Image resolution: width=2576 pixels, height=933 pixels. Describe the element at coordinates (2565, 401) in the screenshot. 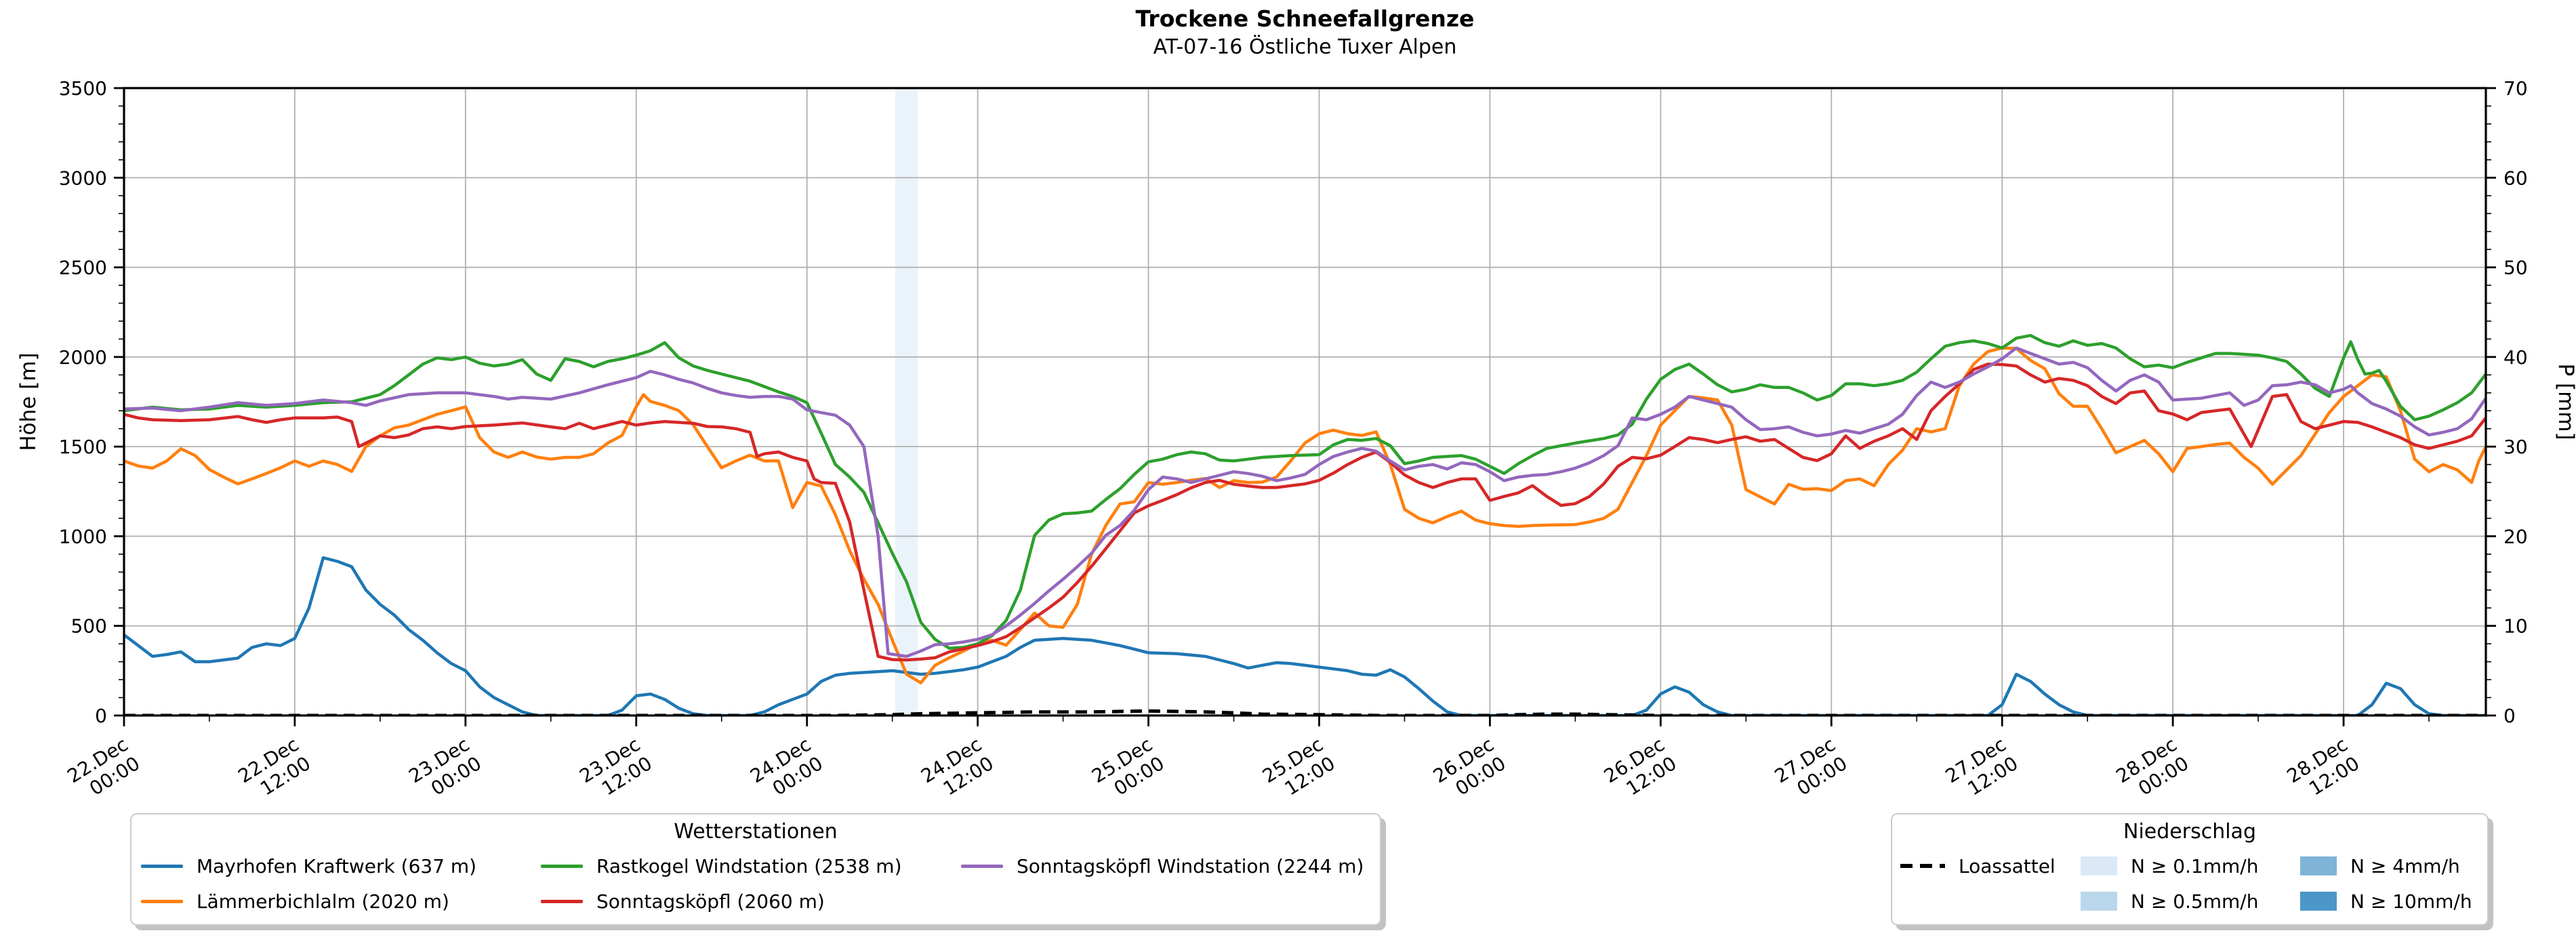

I see `y-right-axis-label: P [mm]` at that location.